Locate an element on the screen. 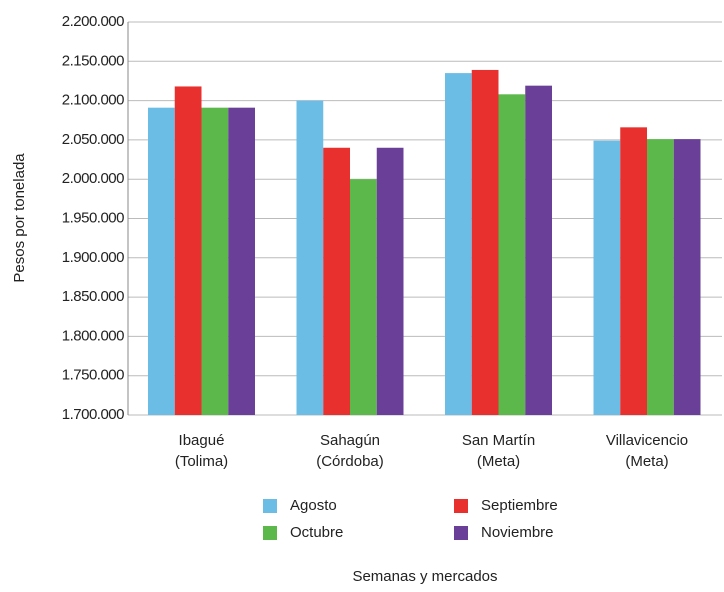 This screenshot has width=724, height=592. x-tick-label: San Martín is located at coordinates (498, 440).